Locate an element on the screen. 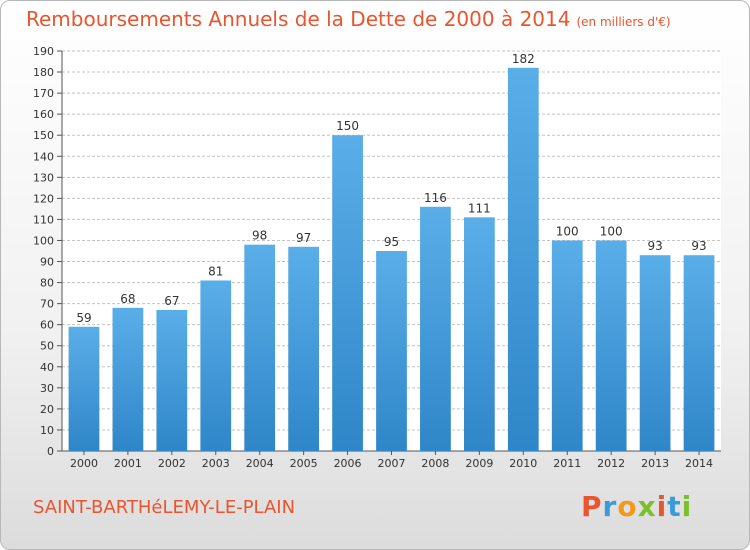  y-tick-label: 190 is located at coordinates (43, 51).